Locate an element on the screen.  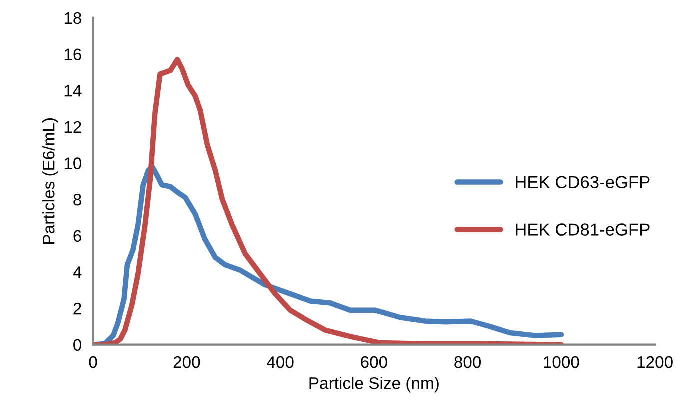
y-tick-label: 14 is located at coordinates (73, 91).